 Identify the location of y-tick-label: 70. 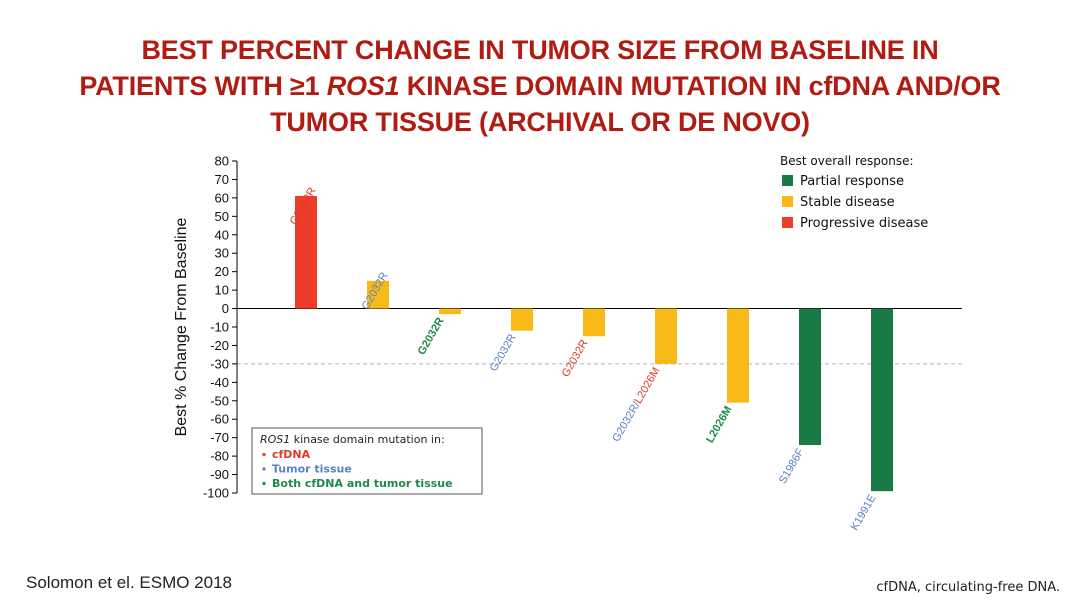
(222, 179).